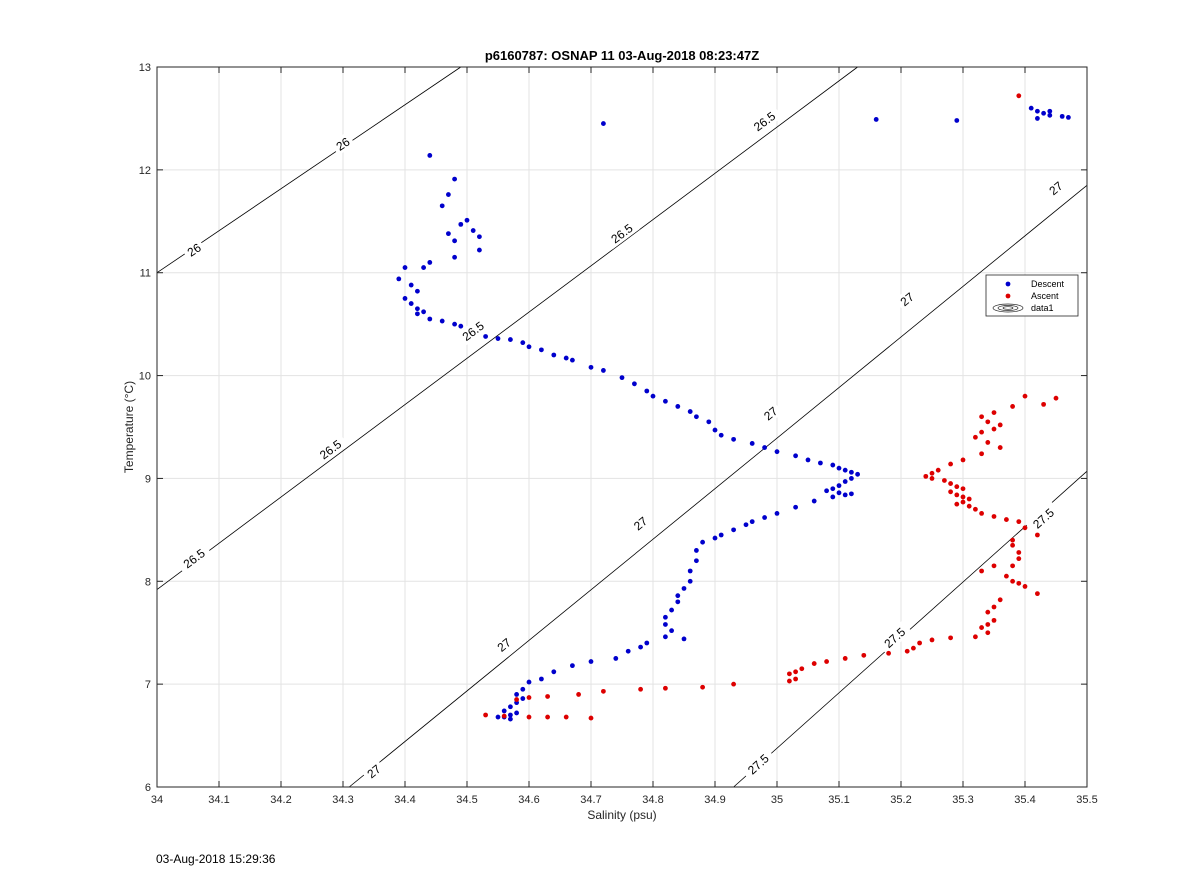 The height and width of the screenshot is (885, 1200). I want to click on legend-contour-icon, so click(1008, 308).